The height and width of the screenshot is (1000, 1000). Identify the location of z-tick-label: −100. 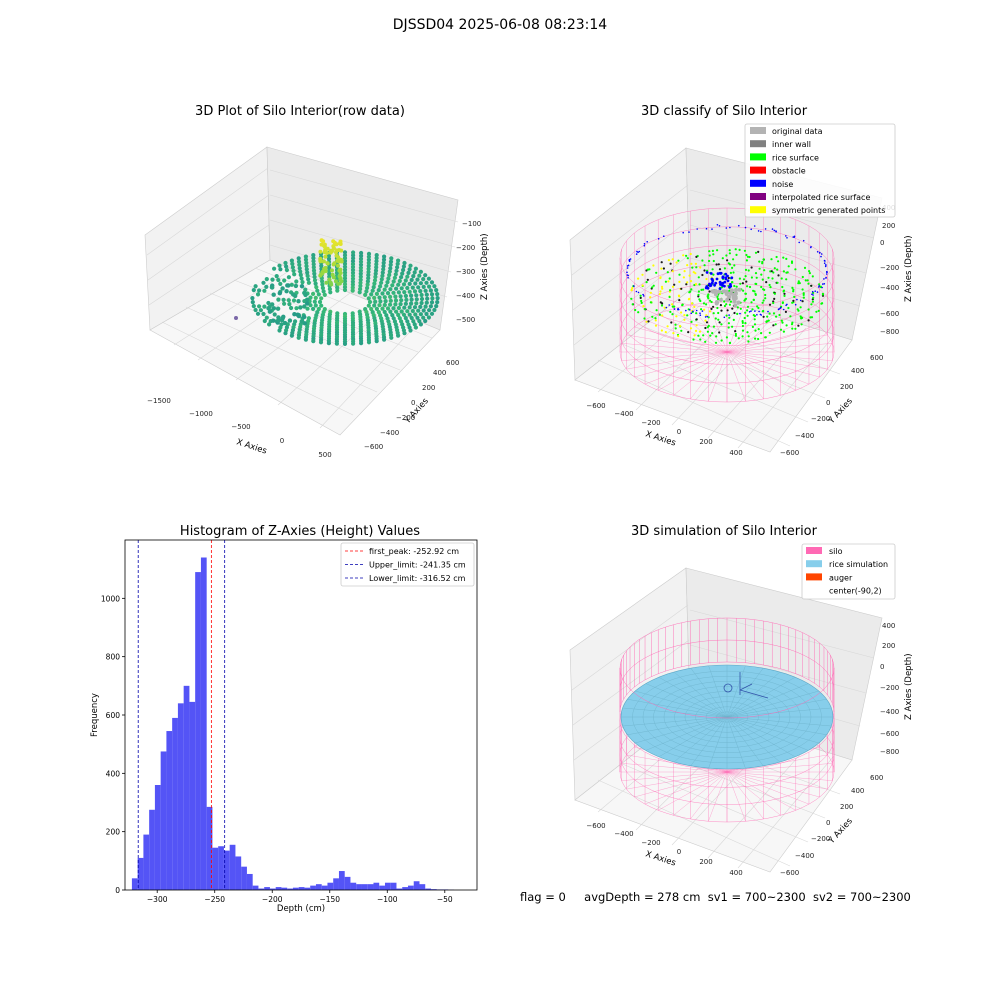
(471, 224).